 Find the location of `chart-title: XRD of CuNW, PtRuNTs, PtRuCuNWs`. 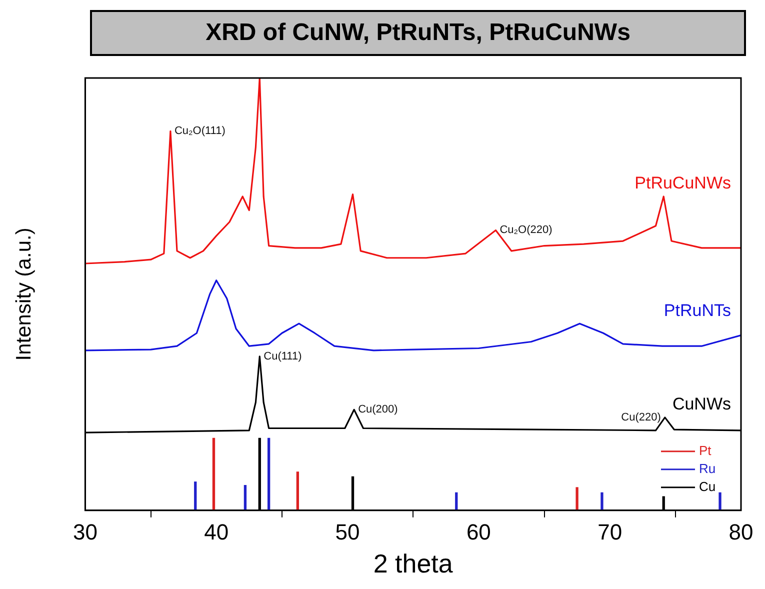

chart-title: XRD of CuNW, PtRuNTs, PtRuCuNWs is located at coordinates (418, 33).